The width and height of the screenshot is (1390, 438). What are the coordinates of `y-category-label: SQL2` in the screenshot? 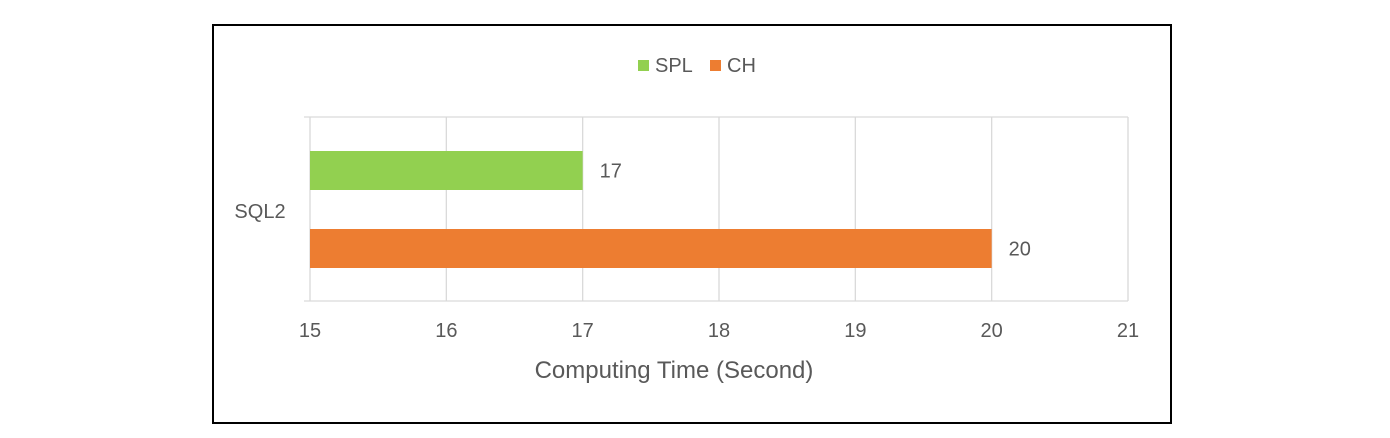 It's located at (259, 212).